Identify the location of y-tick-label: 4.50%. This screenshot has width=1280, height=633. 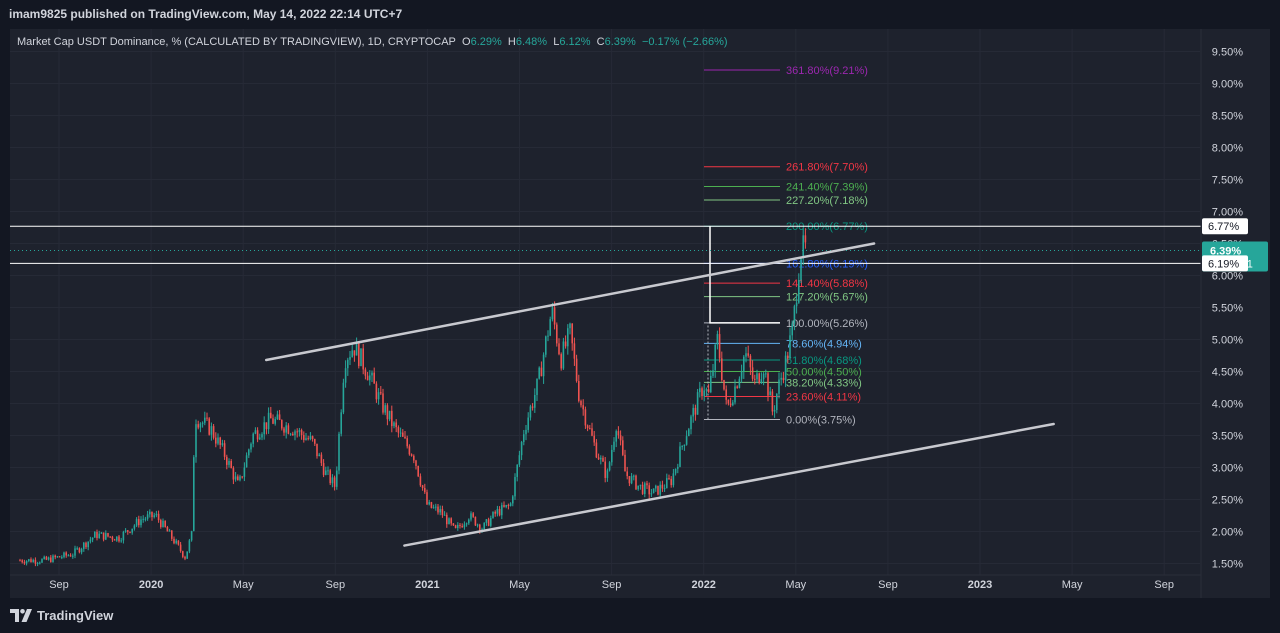
(1227, 373).